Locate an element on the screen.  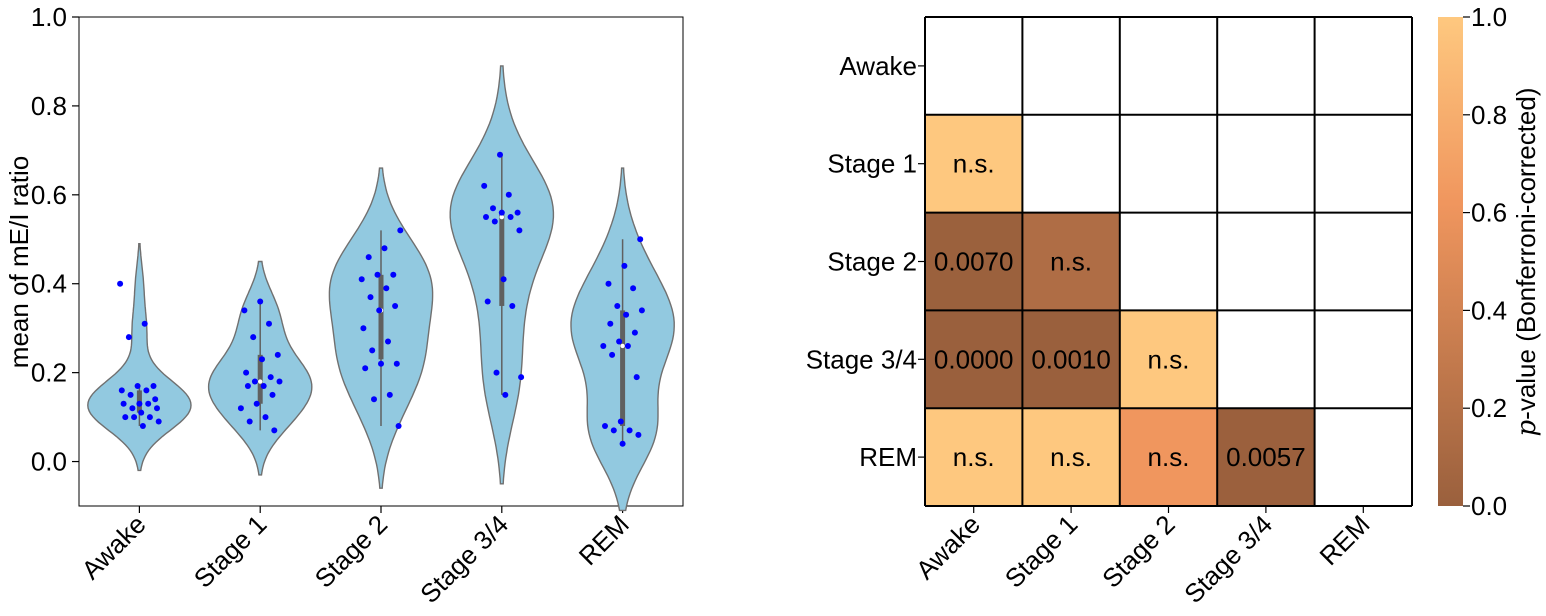
violin-y-tick-label: 0.4 is located at coordinates (49, 284).